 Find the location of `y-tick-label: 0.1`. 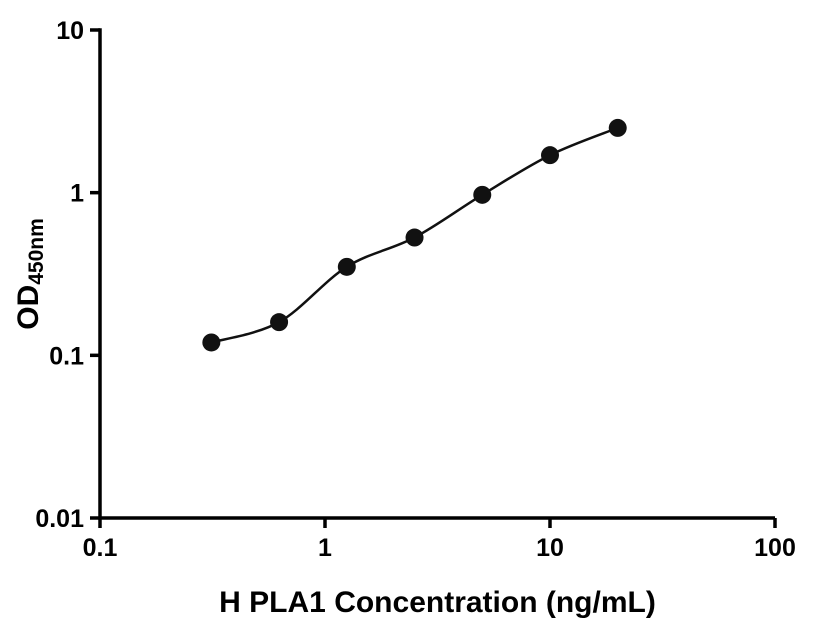

y-tick-label: 0.1 is located at coordinates (66, 356).